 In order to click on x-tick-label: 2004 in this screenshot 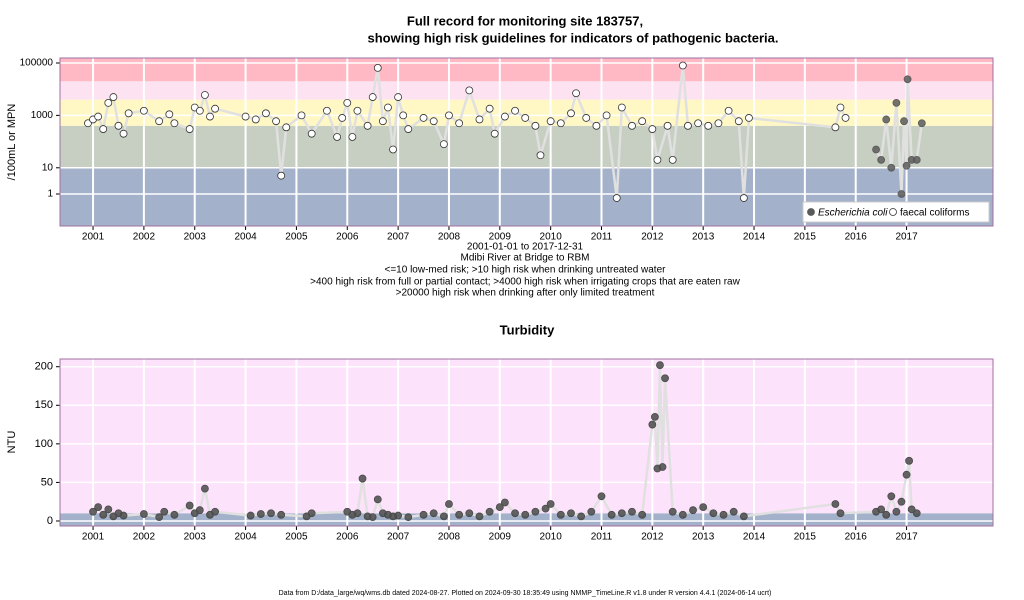, I will do `click(245, 537)`.